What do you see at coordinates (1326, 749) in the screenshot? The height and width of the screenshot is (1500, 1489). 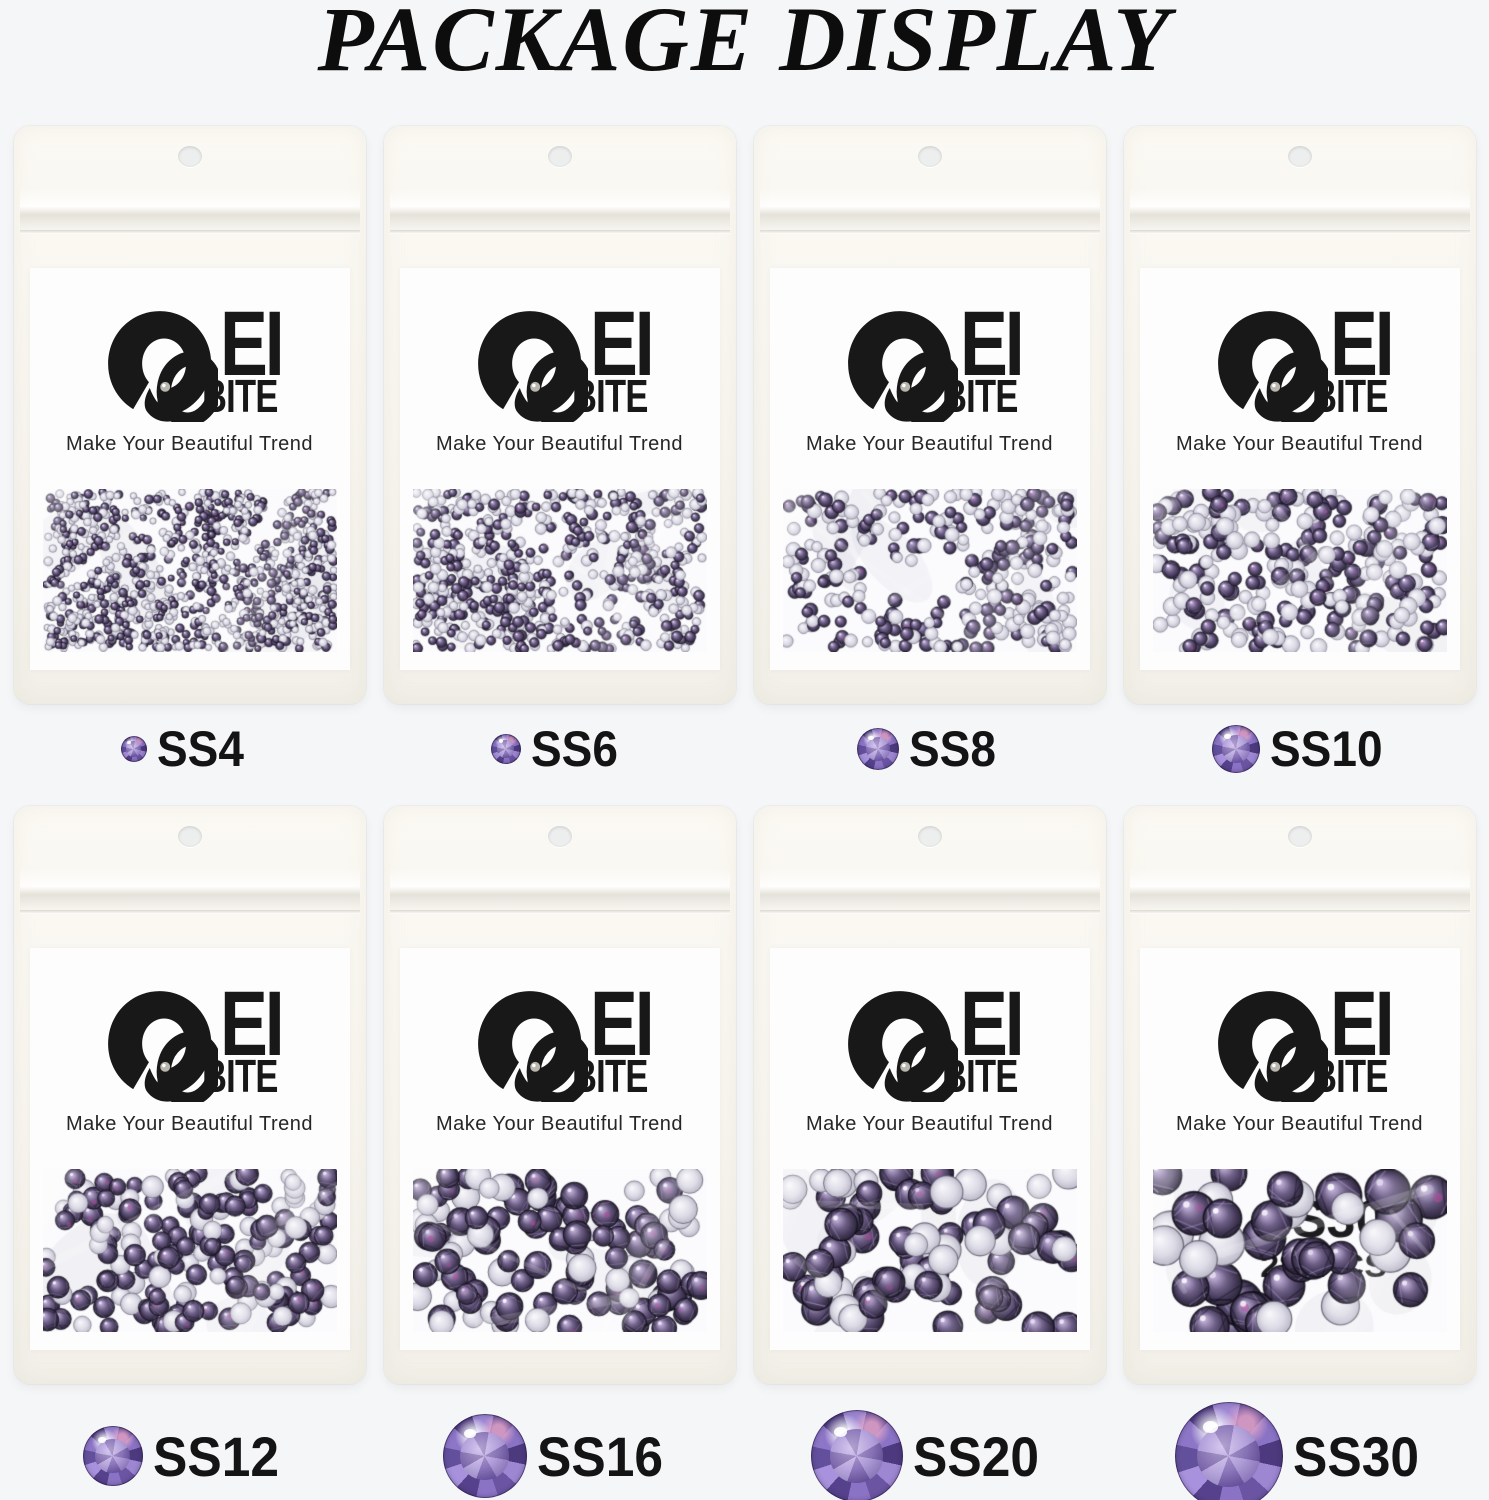 I see `size-label: SS10` at bounding box center [1326, 749].